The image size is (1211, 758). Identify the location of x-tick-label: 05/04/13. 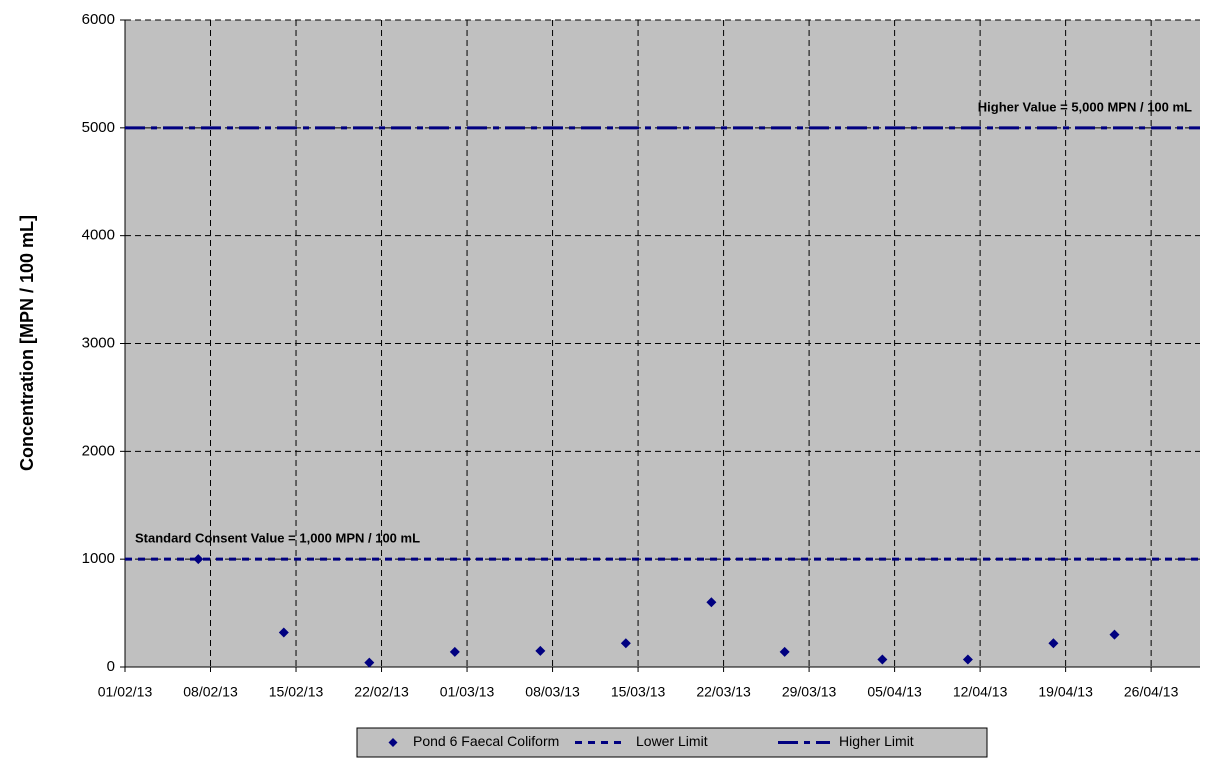
(894, 692).